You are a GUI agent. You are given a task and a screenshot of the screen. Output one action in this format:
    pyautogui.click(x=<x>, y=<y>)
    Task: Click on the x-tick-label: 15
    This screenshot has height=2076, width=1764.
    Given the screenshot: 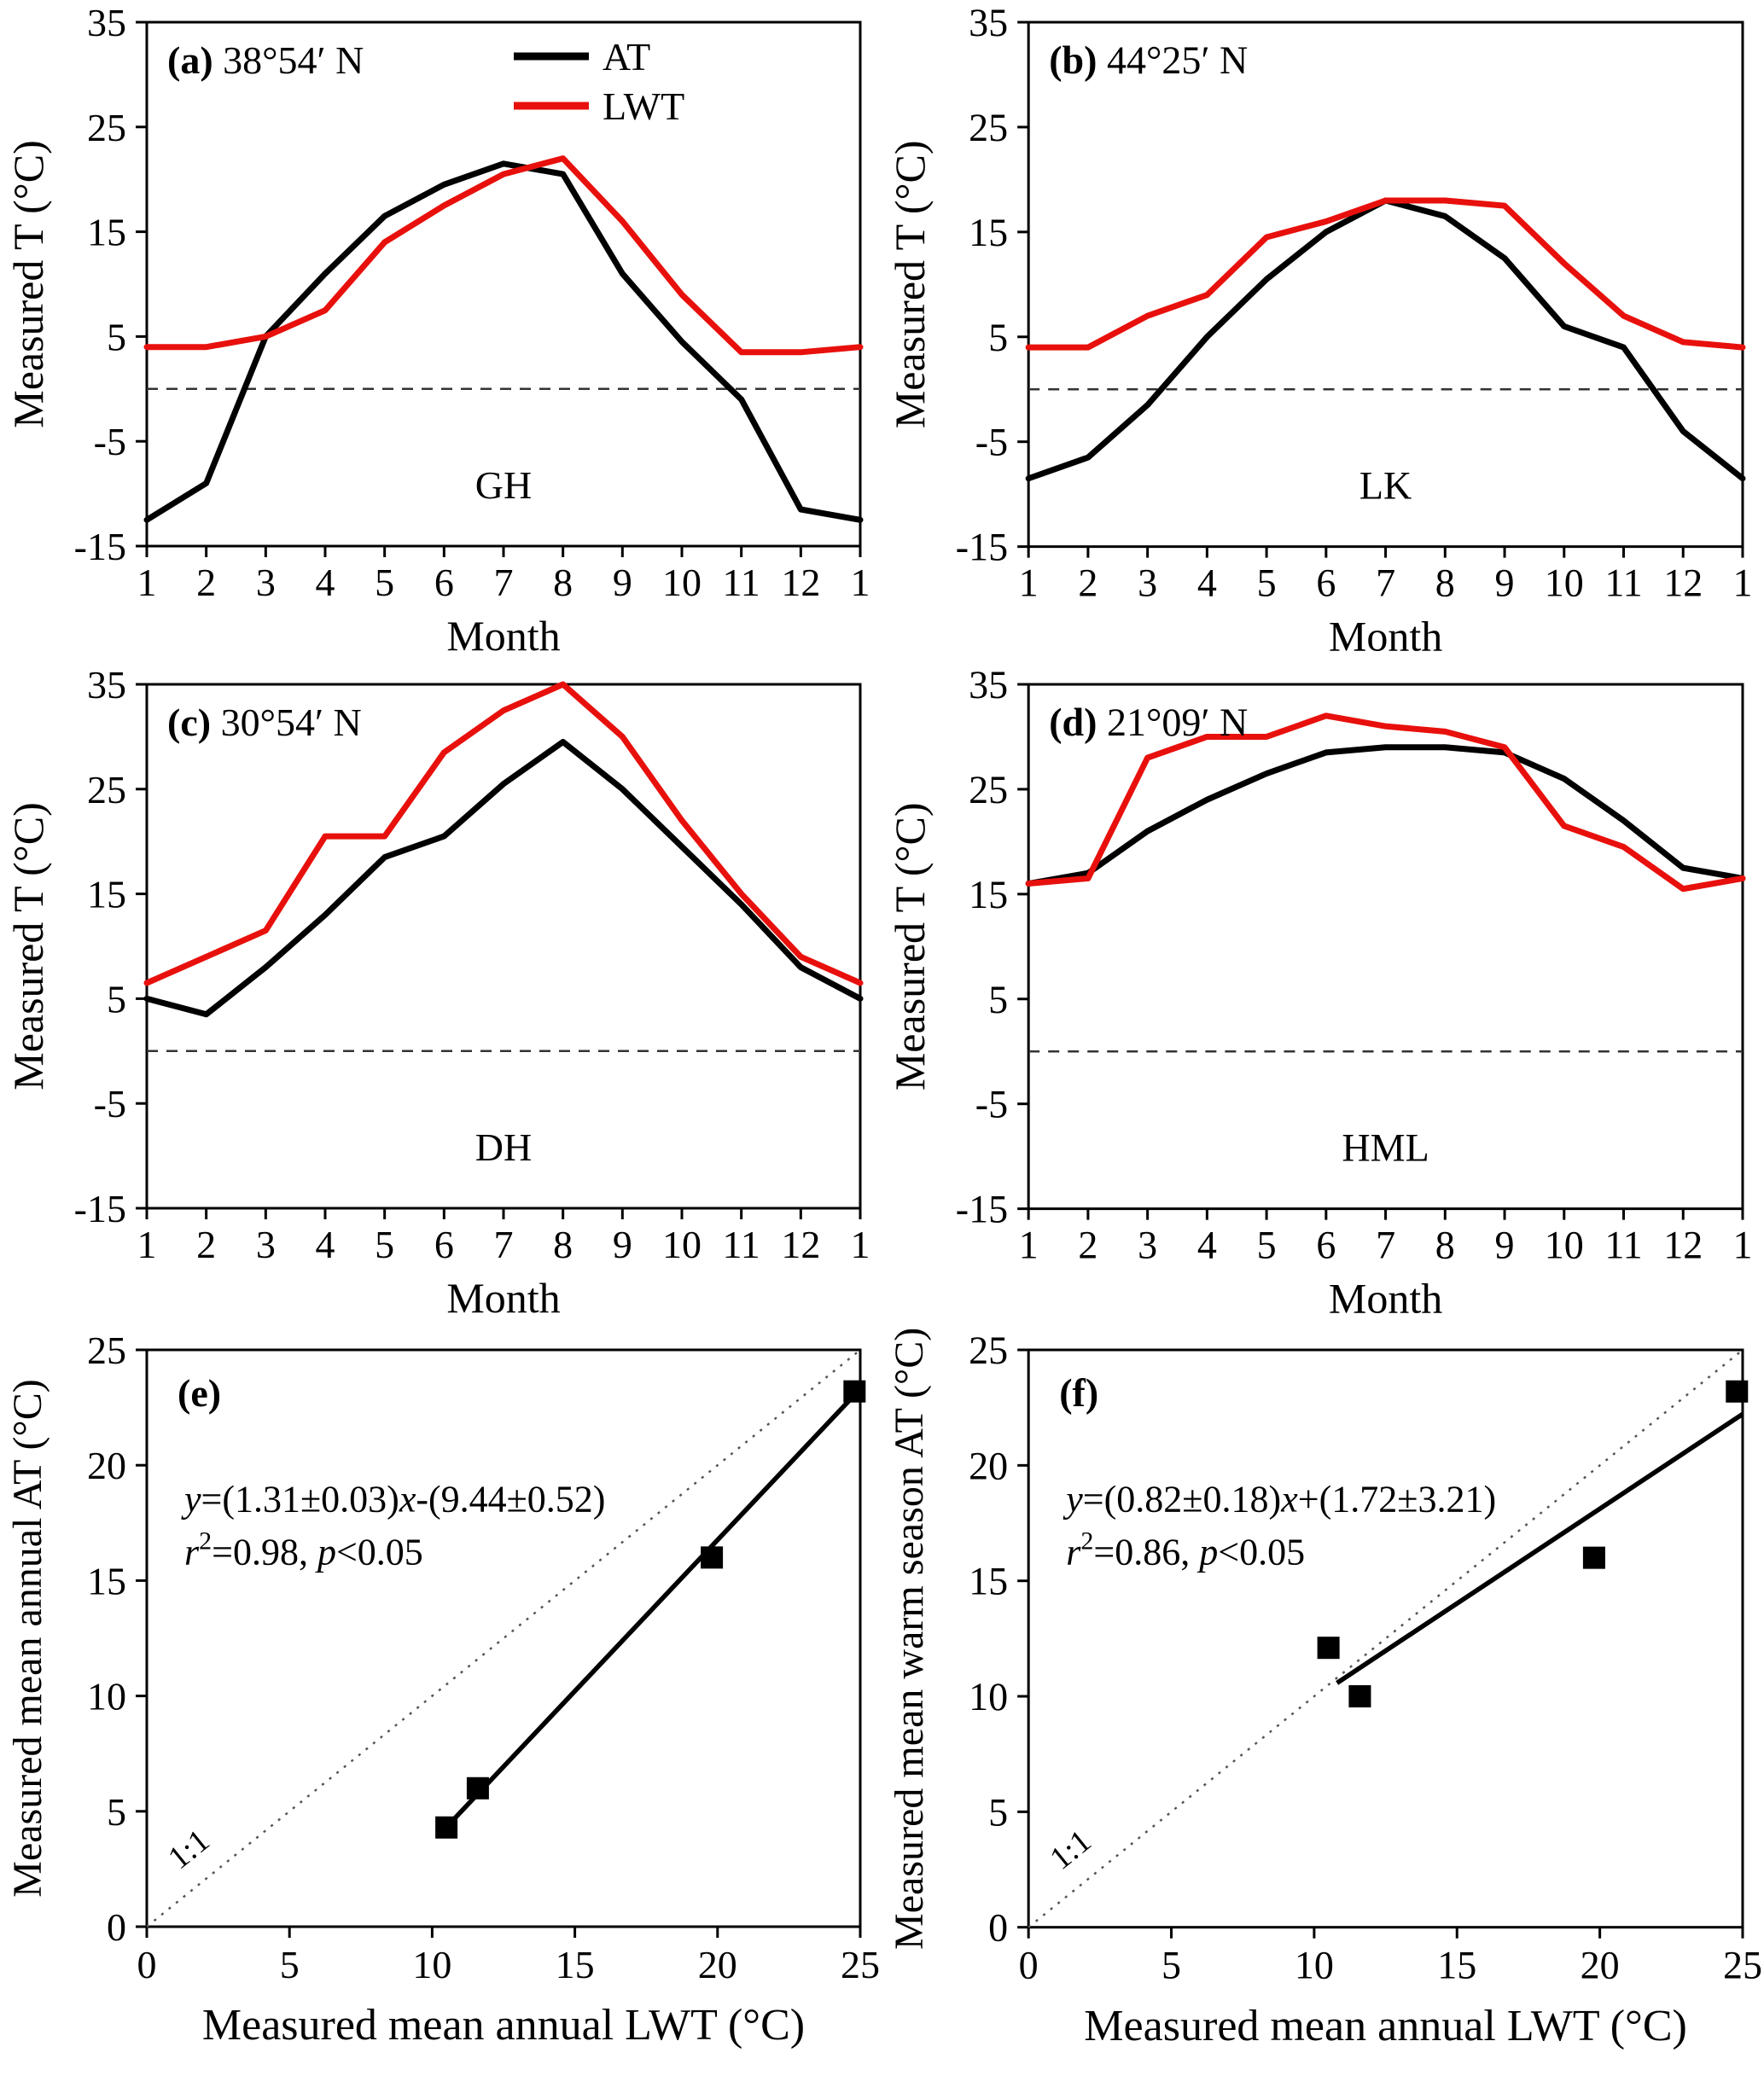 What is the action you would take?
    pyautogui.click(x=576, y=1964)
    